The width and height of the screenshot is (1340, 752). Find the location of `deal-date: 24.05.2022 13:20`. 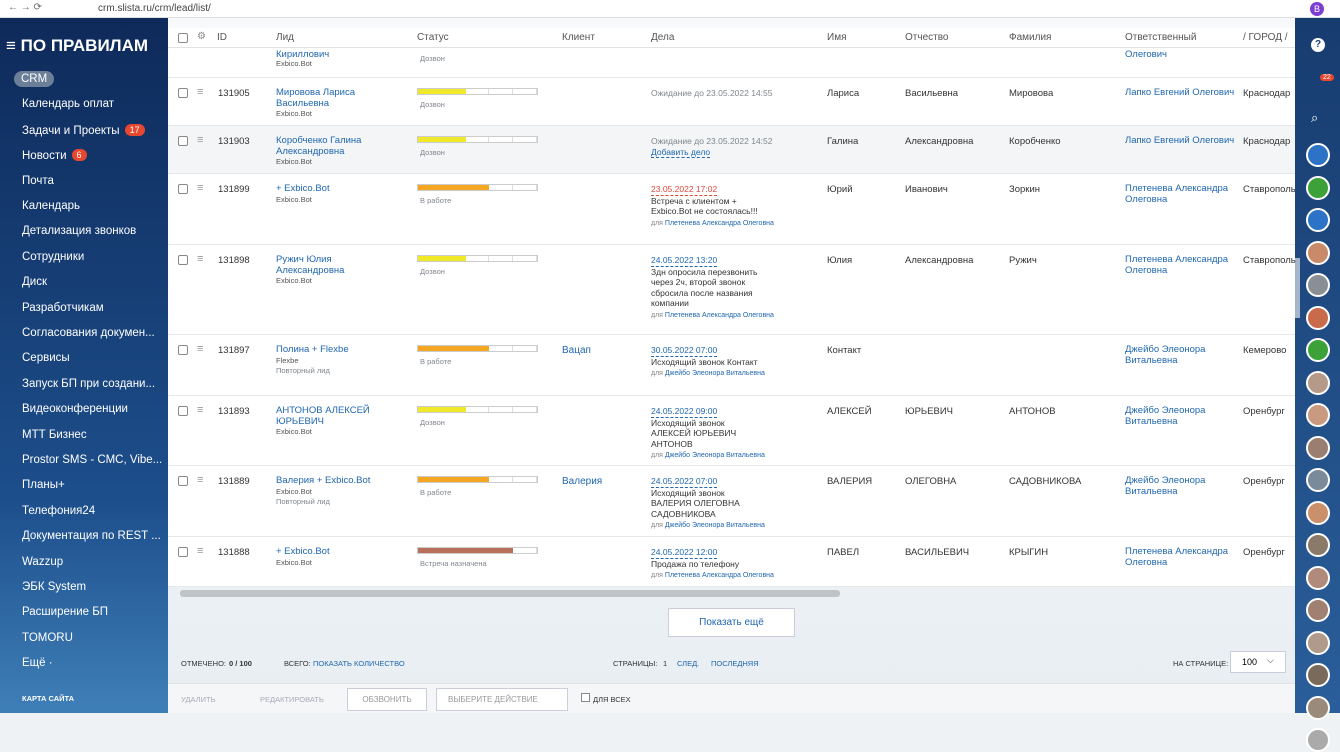

deal-date: 24.05.2022 13:20 is located at coordinates (684, 261).